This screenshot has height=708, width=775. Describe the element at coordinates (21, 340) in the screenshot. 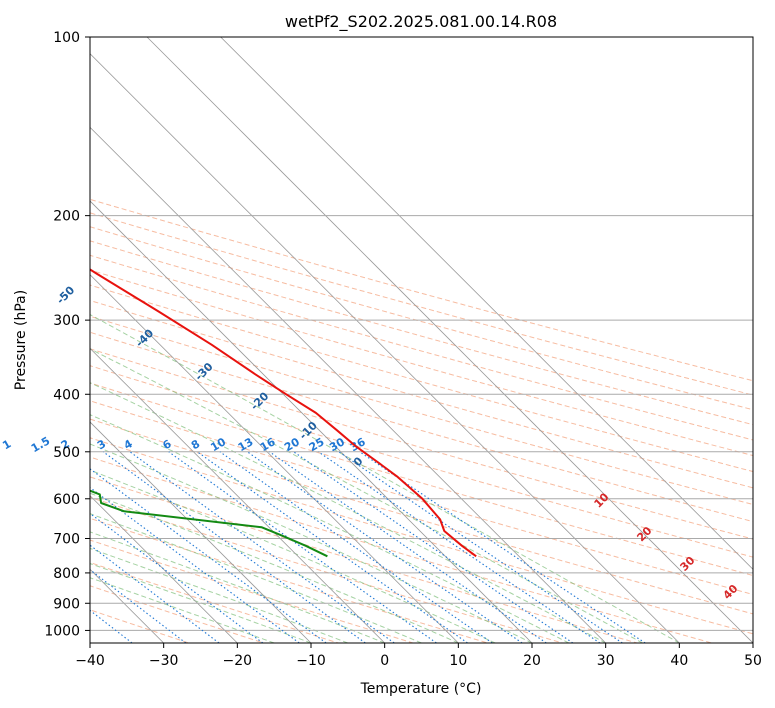

I see `y-axis-title: Pressure (hPa)` at that location.